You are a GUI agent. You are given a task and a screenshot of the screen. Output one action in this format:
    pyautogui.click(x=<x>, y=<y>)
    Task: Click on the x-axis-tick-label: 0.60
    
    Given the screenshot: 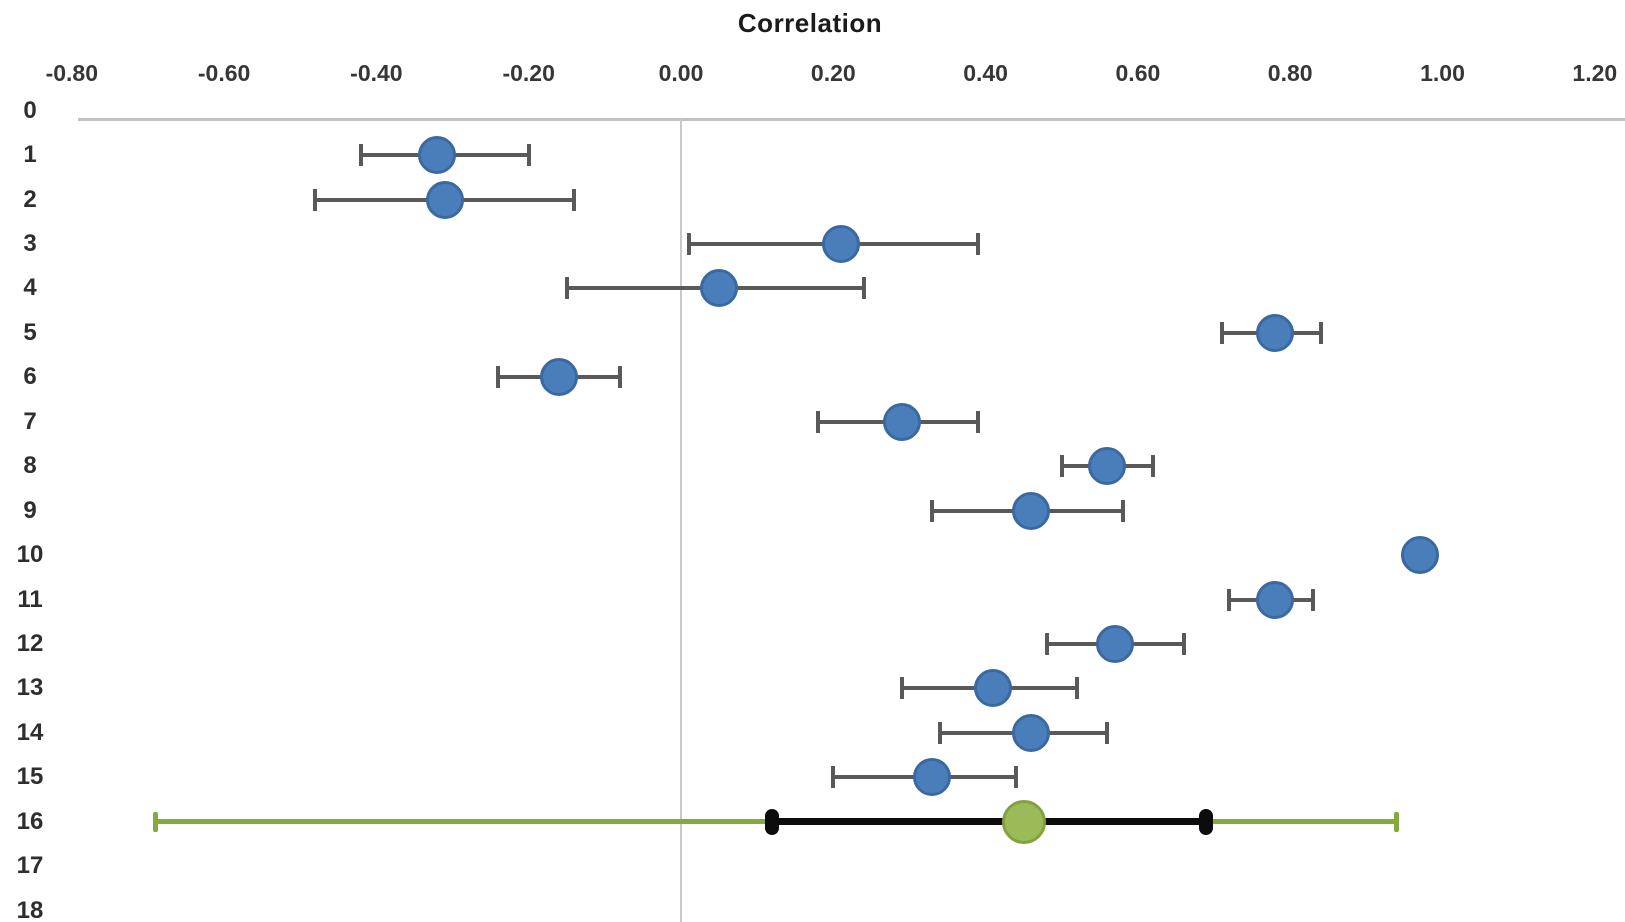 What is the action you would take?
    pyautogui.click(x=1138, y=73)
    